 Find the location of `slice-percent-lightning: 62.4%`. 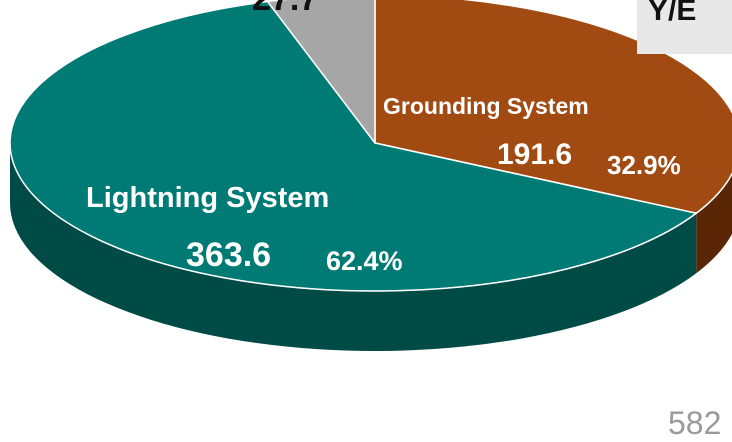

slice-percent-lightning: 62.4% is located at coordinates (364, 261).